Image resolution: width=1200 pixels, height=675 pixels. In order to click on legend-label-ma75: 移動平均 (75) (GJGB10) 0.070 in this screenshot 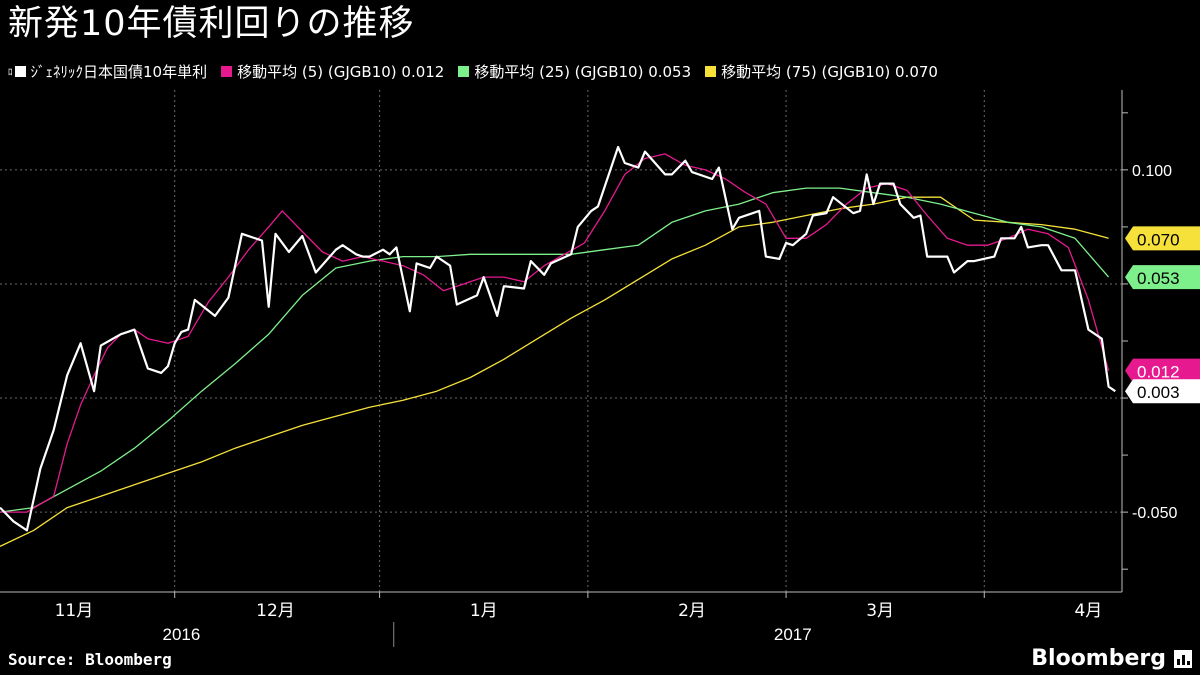, I will do `click(829, 71)`.